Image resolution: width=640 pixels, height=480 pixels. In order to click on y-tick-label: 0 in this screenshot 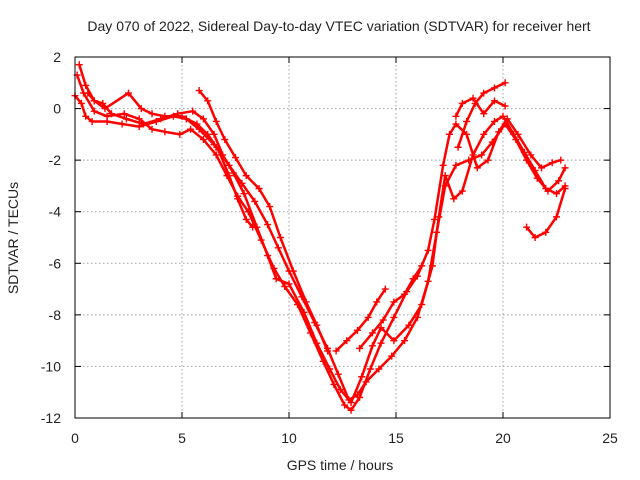, I will do `click(57, 109)`.